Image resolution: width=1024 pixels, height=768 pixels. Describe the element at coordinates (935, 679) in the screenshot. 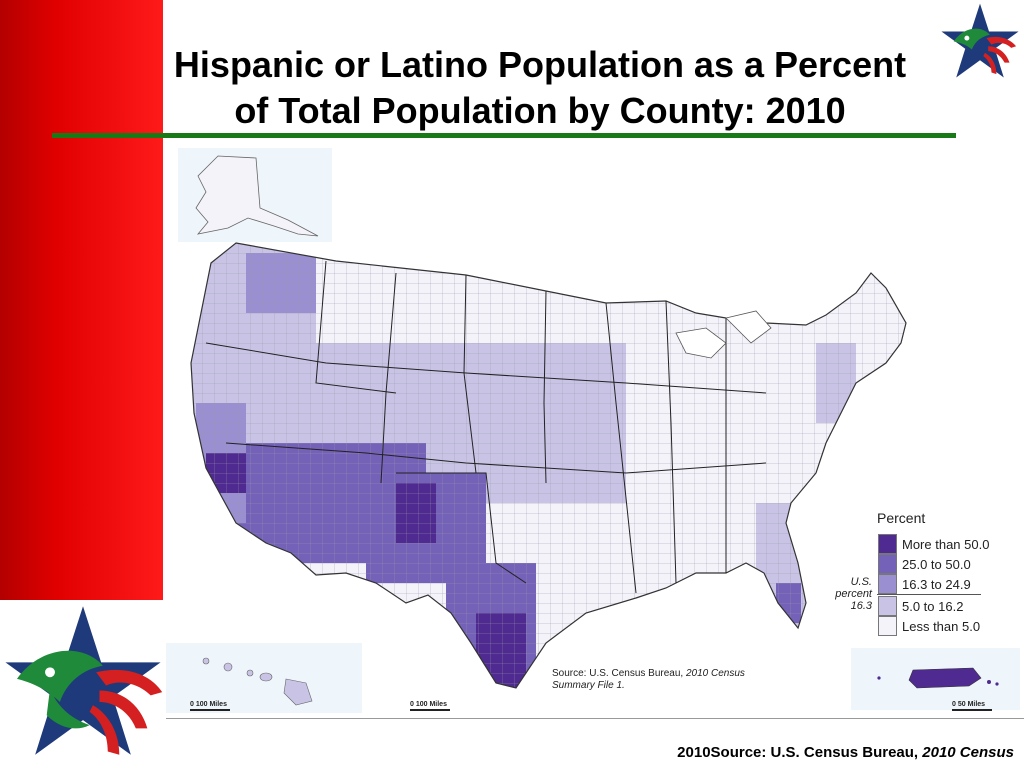

I see `puerto-rico-inset` at that location.